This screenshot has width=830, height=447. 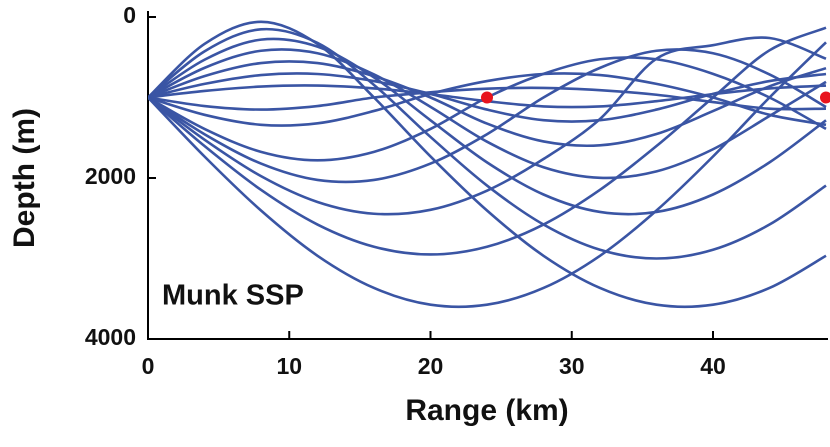 What do you see at coordinates (110, 337) in the screenshot?
I see `y-tick-label: 4000` at bounding box center [110, 337].